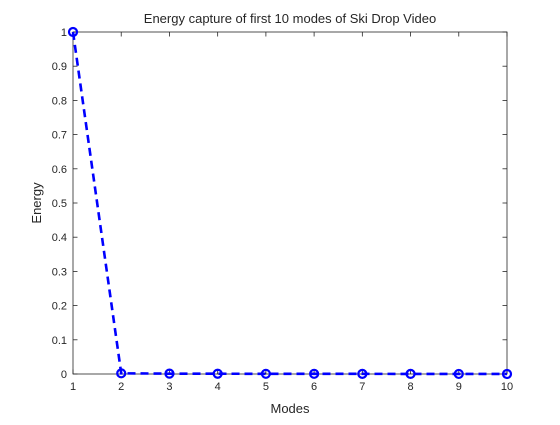 The height and width of the screenshot is (425, 560). What do you see at coordinates (362, 387) in the screenshot?
I see `x-tick-label: 7` at bounding box center [362, 387].